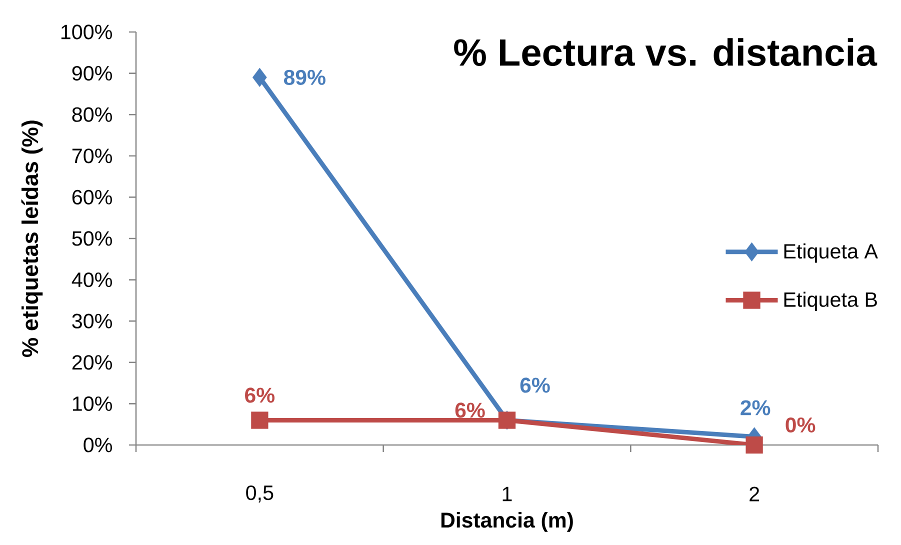 This screenshot has height=545, width=901. What do you see at coordinates (755, 408) in the screenshot?
I see `data-label: 2%` at bounding box center [755, 408].